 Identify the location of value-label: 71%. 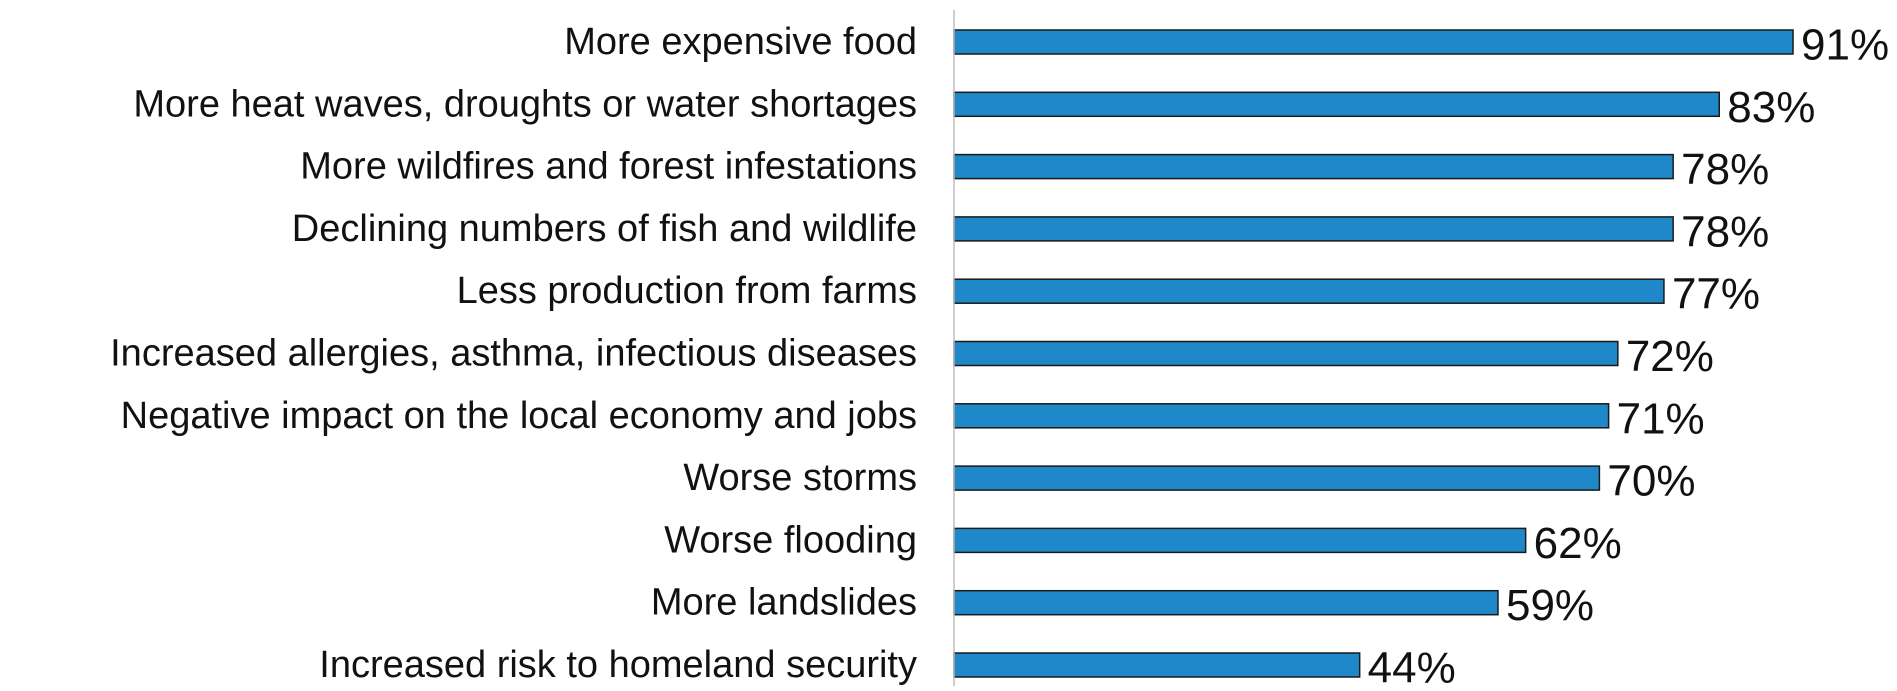
(1661, 418).